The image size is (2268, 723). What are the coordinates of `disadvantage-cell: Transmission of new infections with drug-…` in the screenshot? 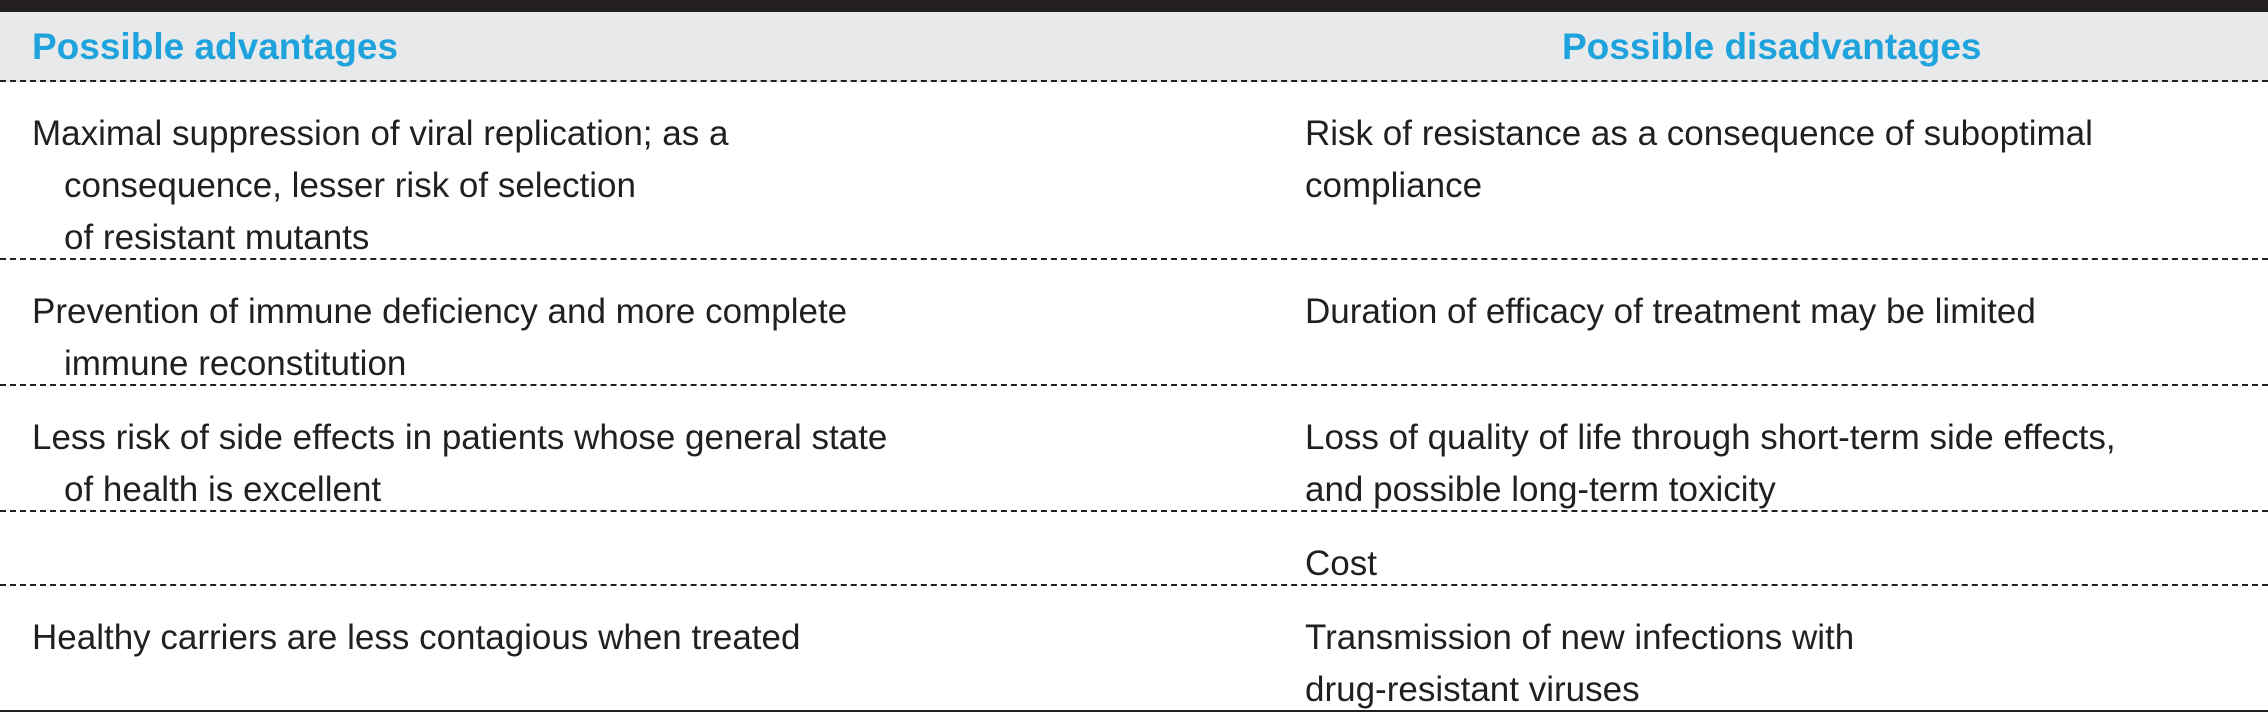 It's located at (1579, 664).